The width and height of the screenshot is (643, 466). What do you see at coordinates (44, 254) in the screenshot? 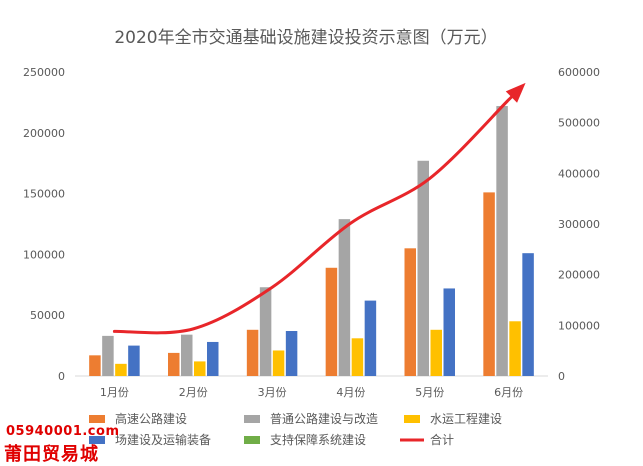
I see `left-tick-label: 100000` at bounding box center [44, 254].